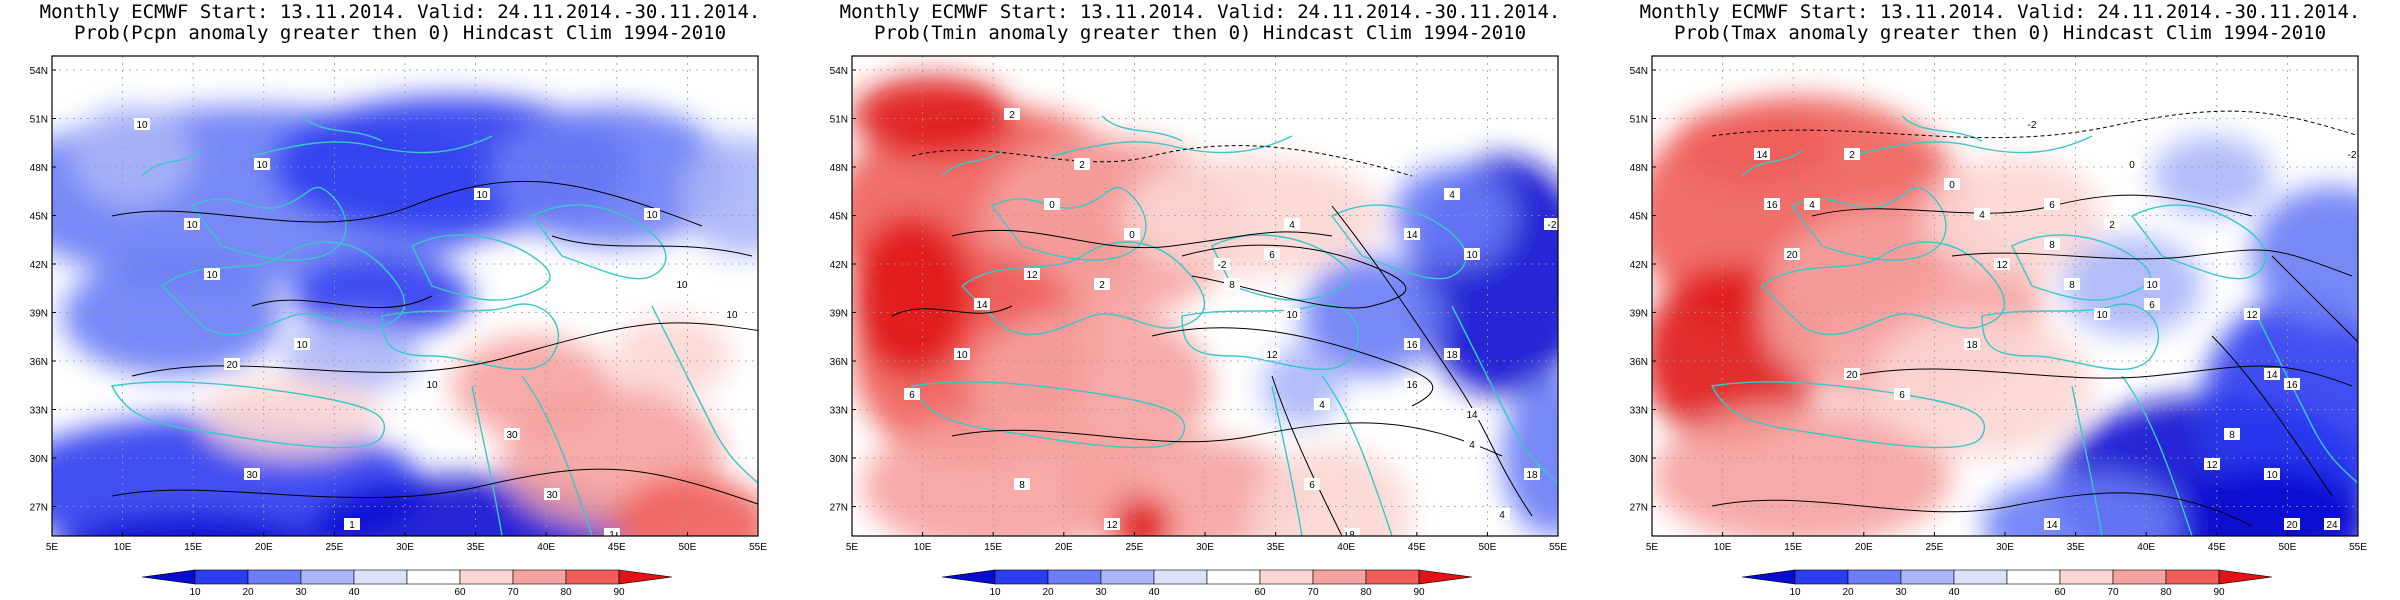 This screenshot has height=600, width=2400. I want to click on longitude-label: 40E, so click(2146, 547).